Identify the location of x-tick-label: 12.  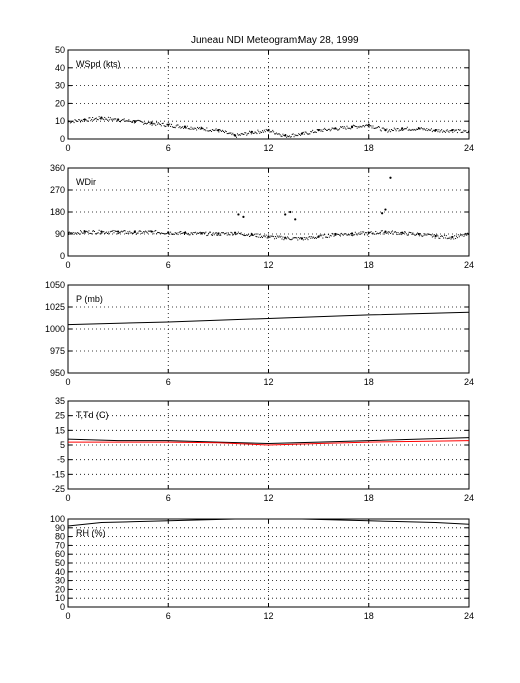
(268, 498).